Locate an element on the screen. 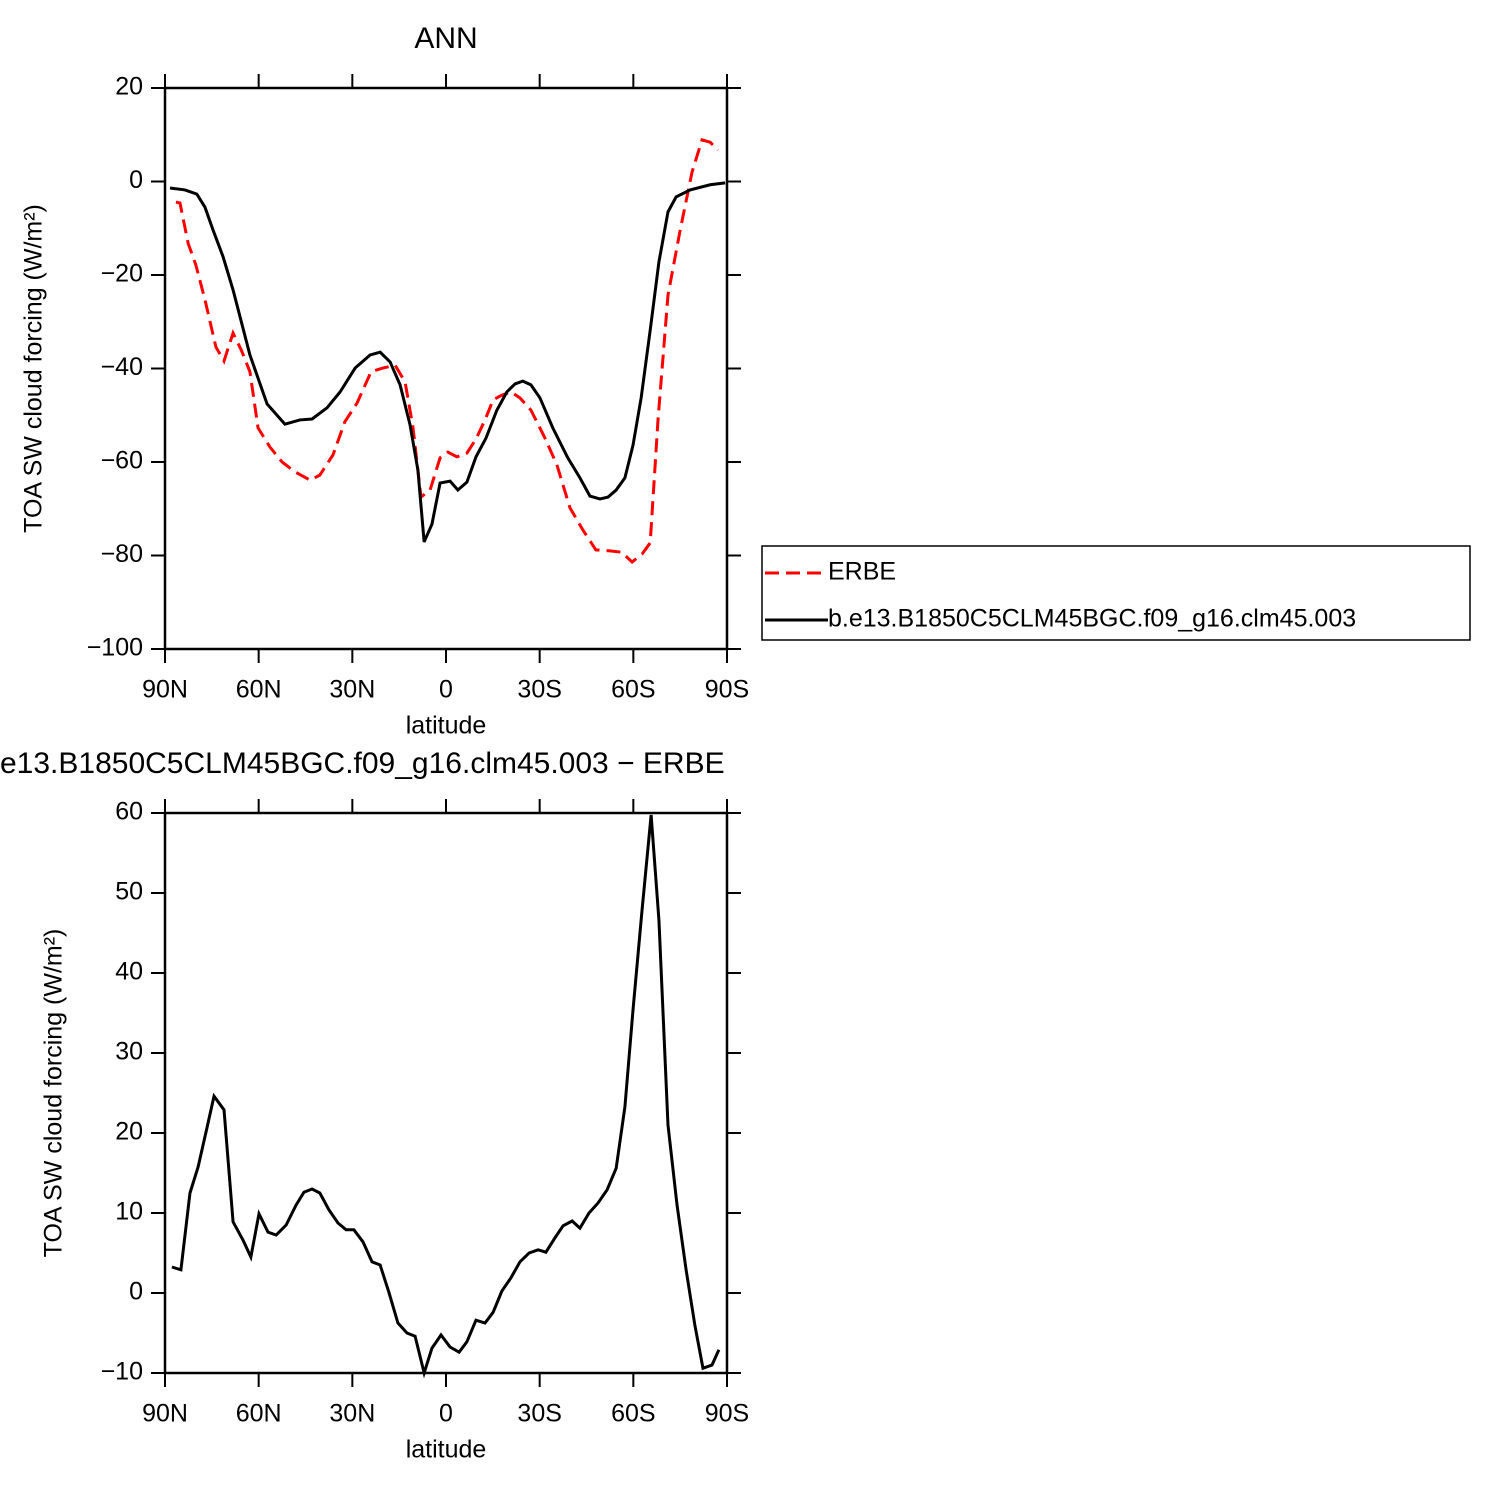  y-tick-label: −10 is located at coordinates (122, 1372).